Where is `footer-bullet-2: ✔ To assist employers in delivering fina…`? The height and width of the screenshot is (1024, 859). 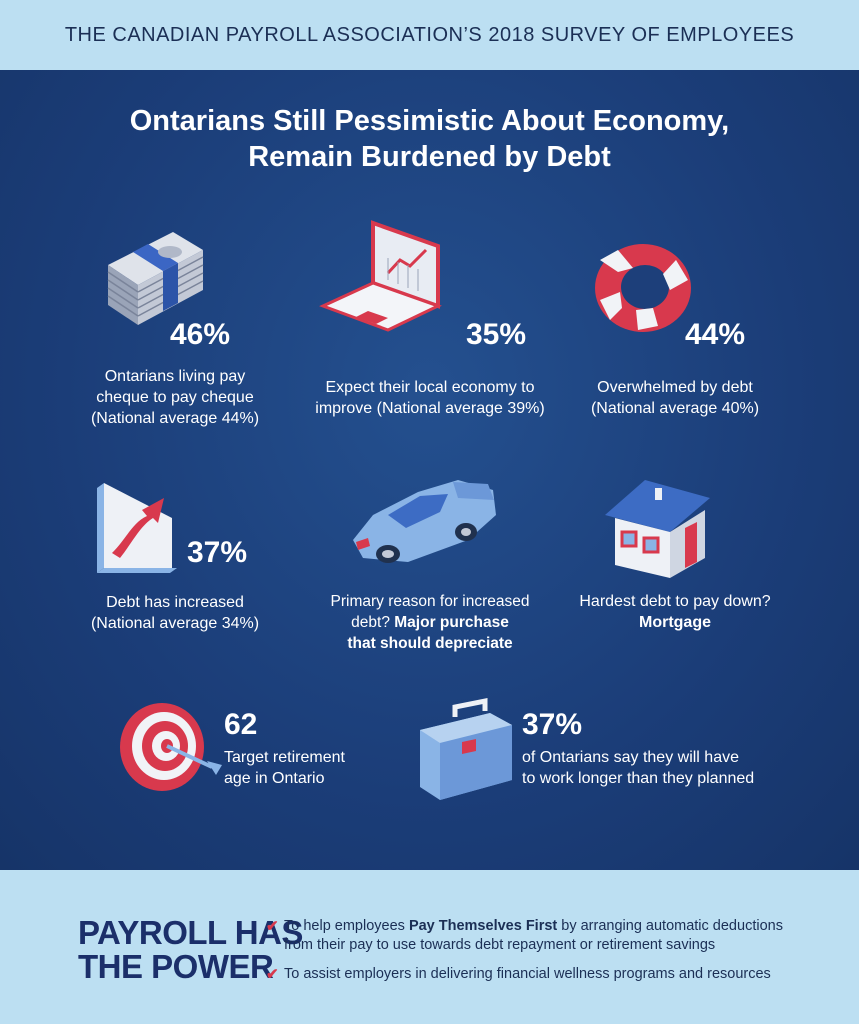 footer-bullet-2: ✔ To assist employers in delivering fina… is located at coordinates (518, 974).